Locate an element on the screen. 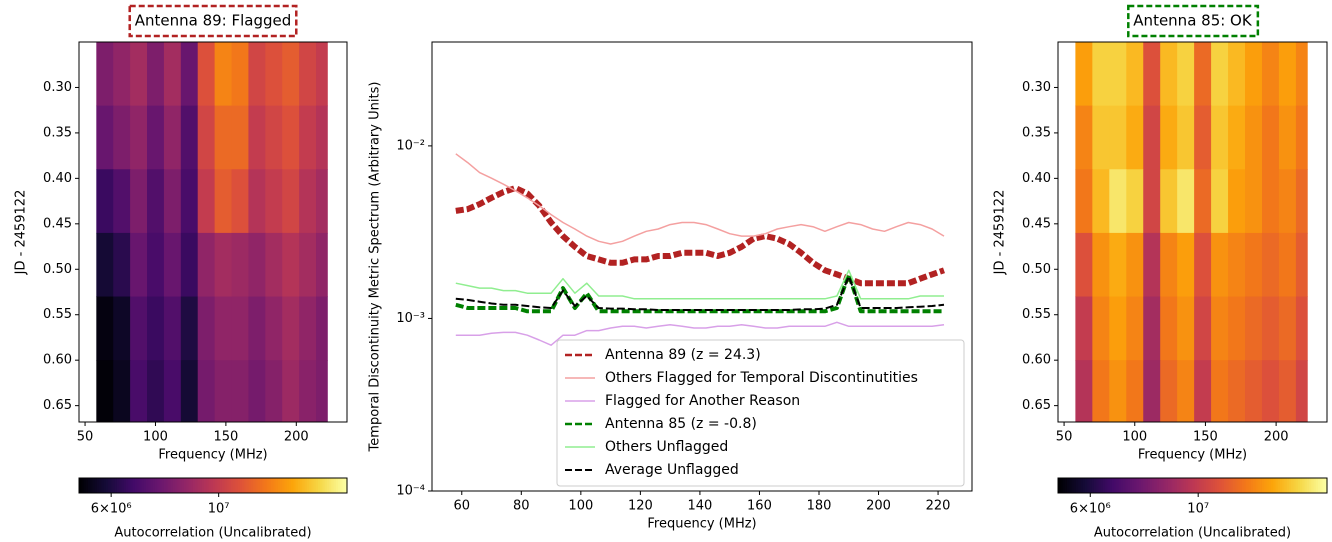 The image size is (1332, 542). x-tick-label: 220 is located at coordinates (938, 506).